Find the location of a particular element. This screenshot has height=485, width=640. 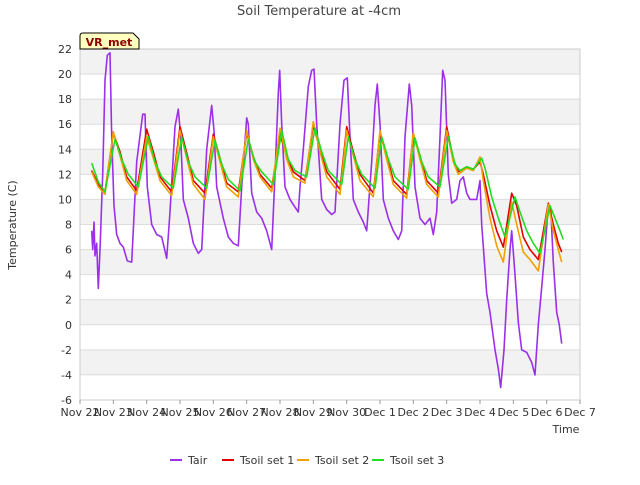

y-tick-label: 18 is located at coordinates (65, 99).